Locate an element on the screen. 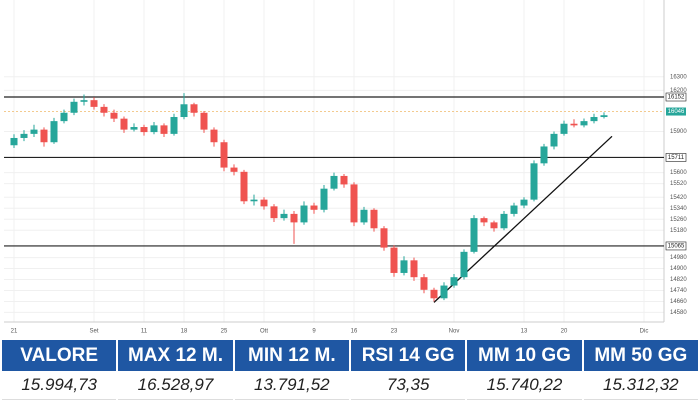  x-tick-label: 25 is located at coordinates (224, 332).